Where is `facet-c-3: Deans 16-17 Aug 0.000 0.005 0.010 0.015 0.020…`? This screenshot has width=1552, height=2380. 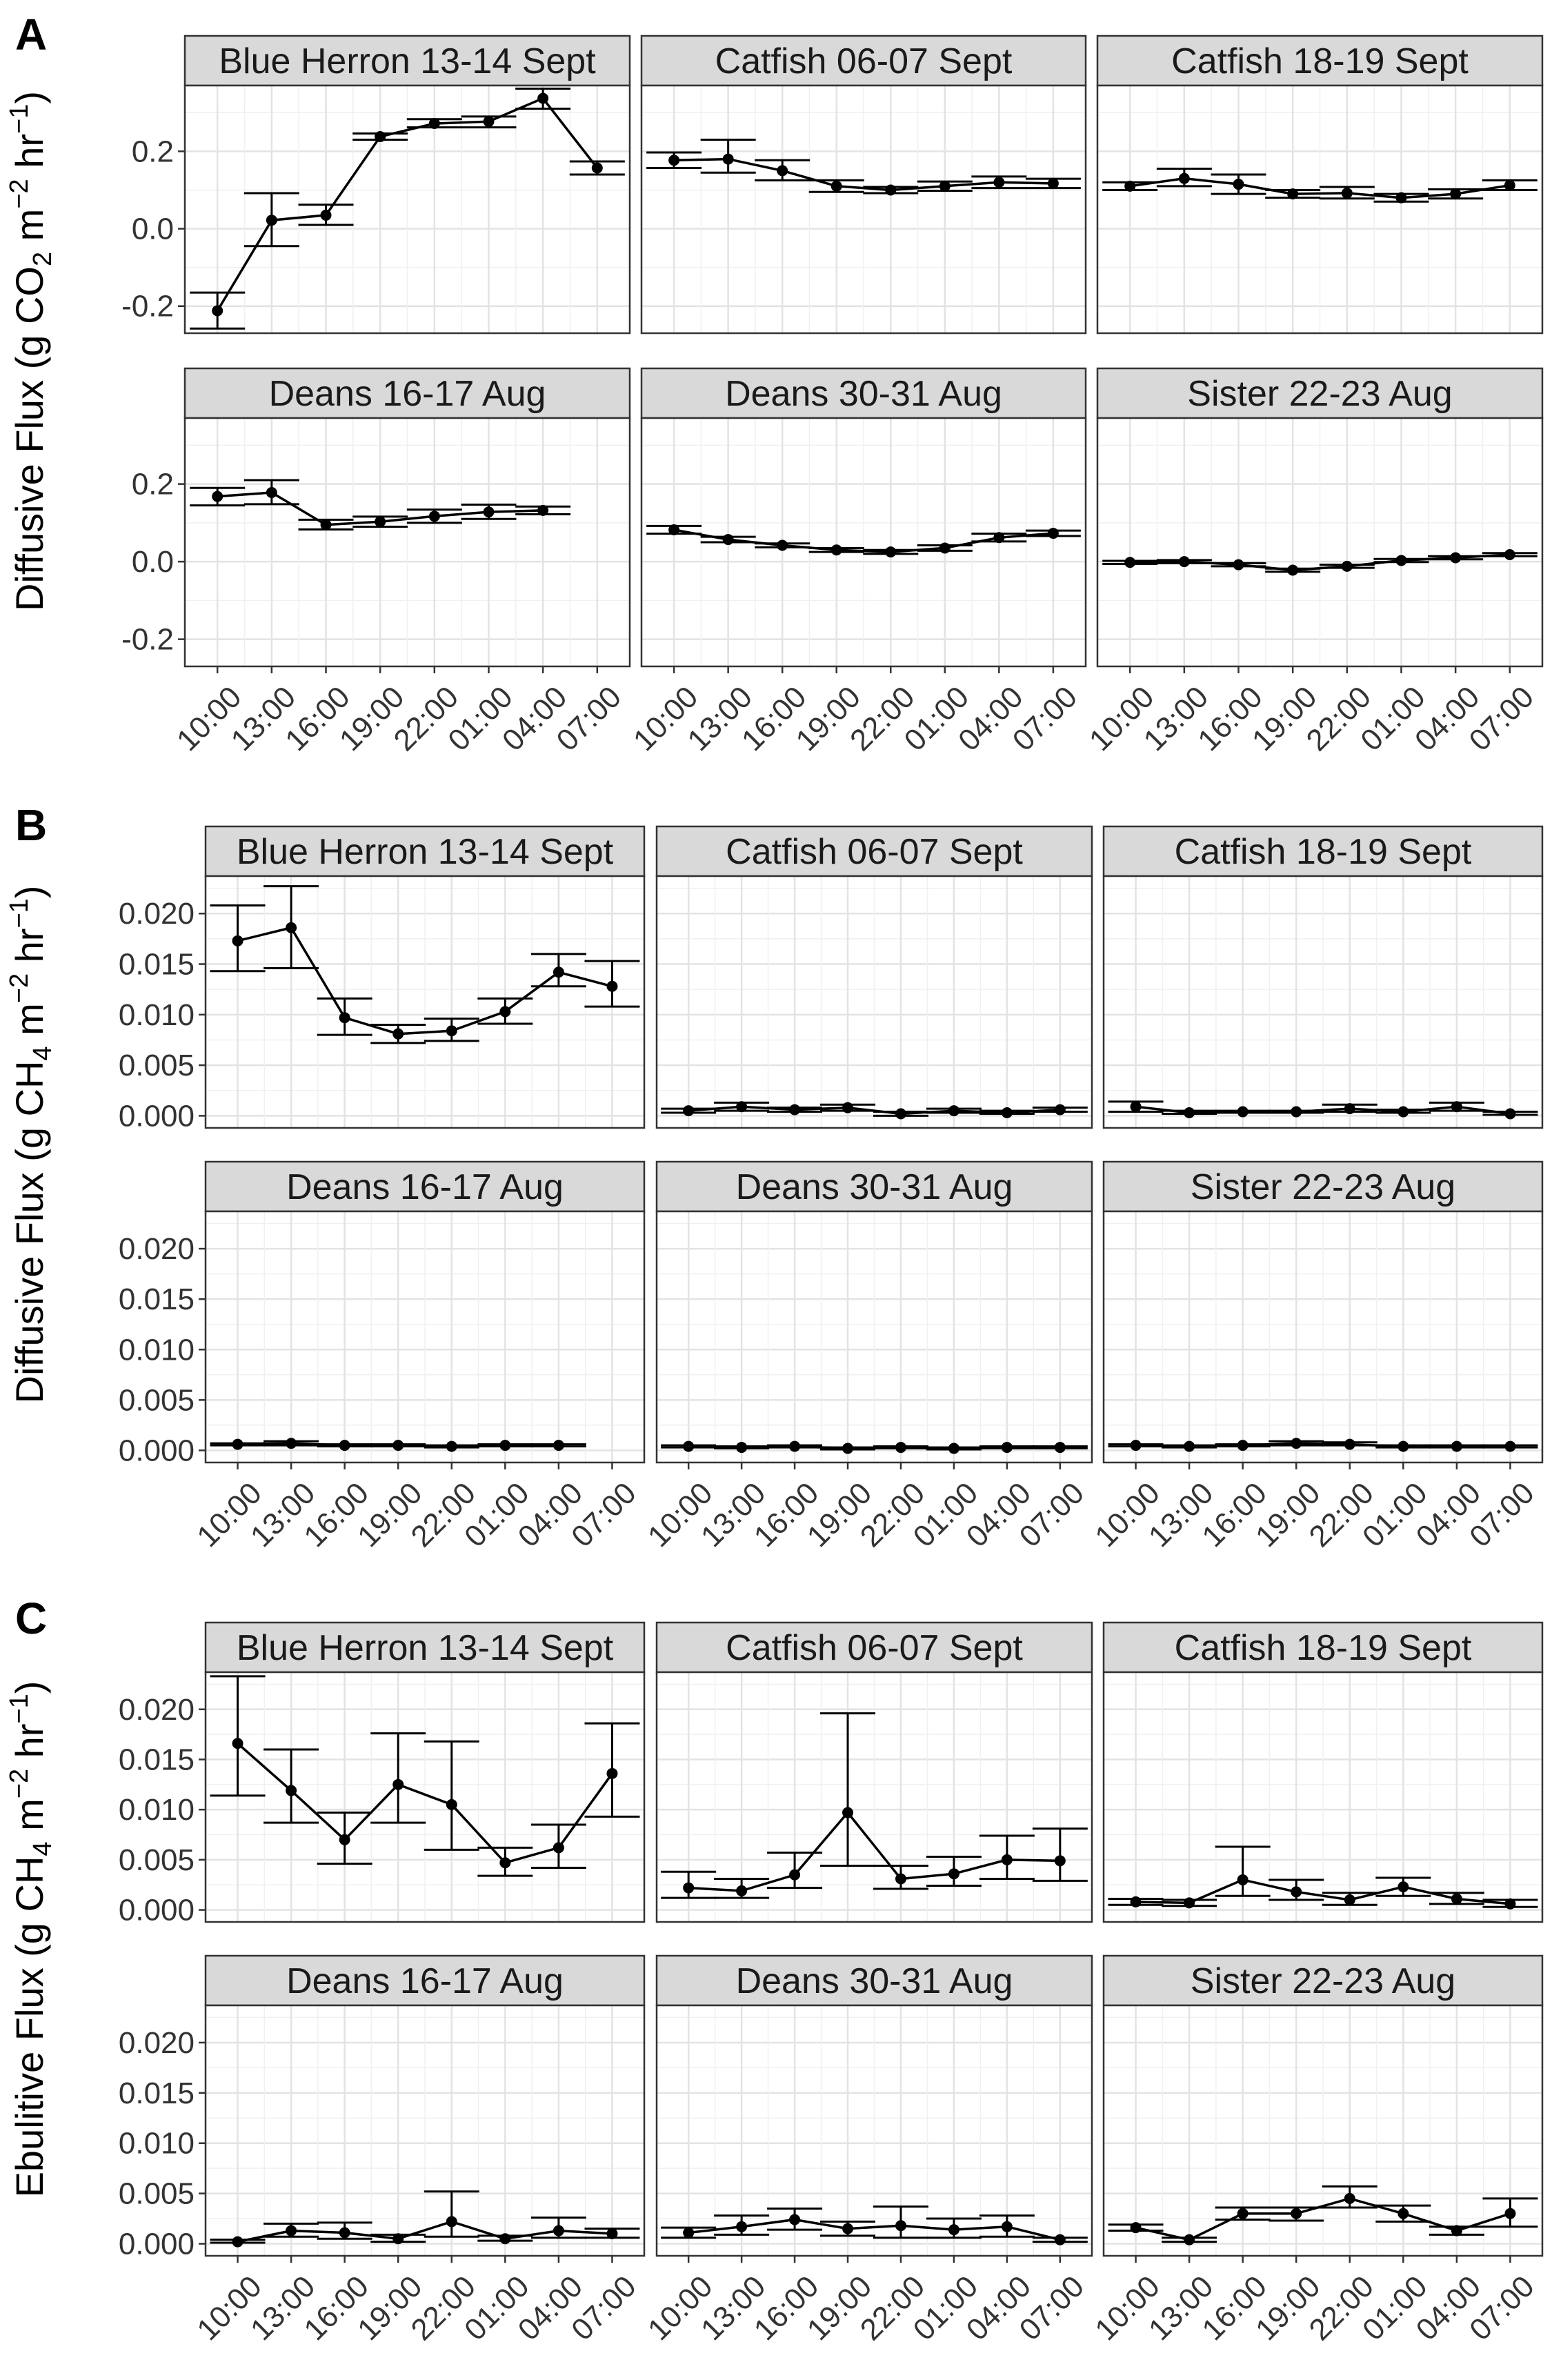 facet-c-3: Deans 16-17 Aug 0.000 0.005 0.010 0.015 0.020… is located at coordinates (382, 2150).